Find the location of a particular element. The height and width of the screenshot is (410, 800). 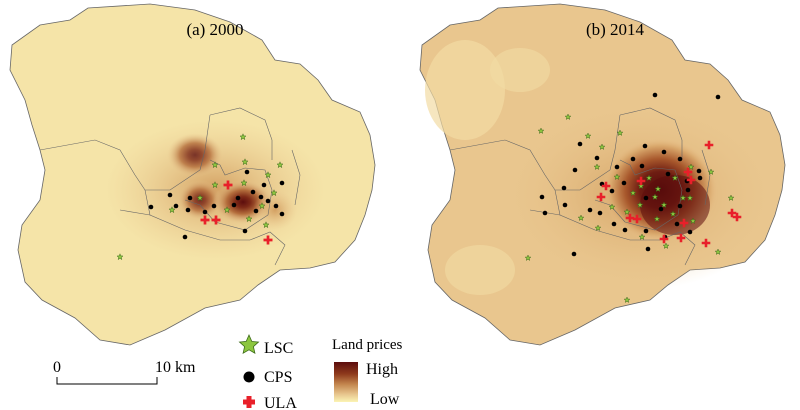

land-price-legend: Land prices High Low is located at coordinates (367, 372).